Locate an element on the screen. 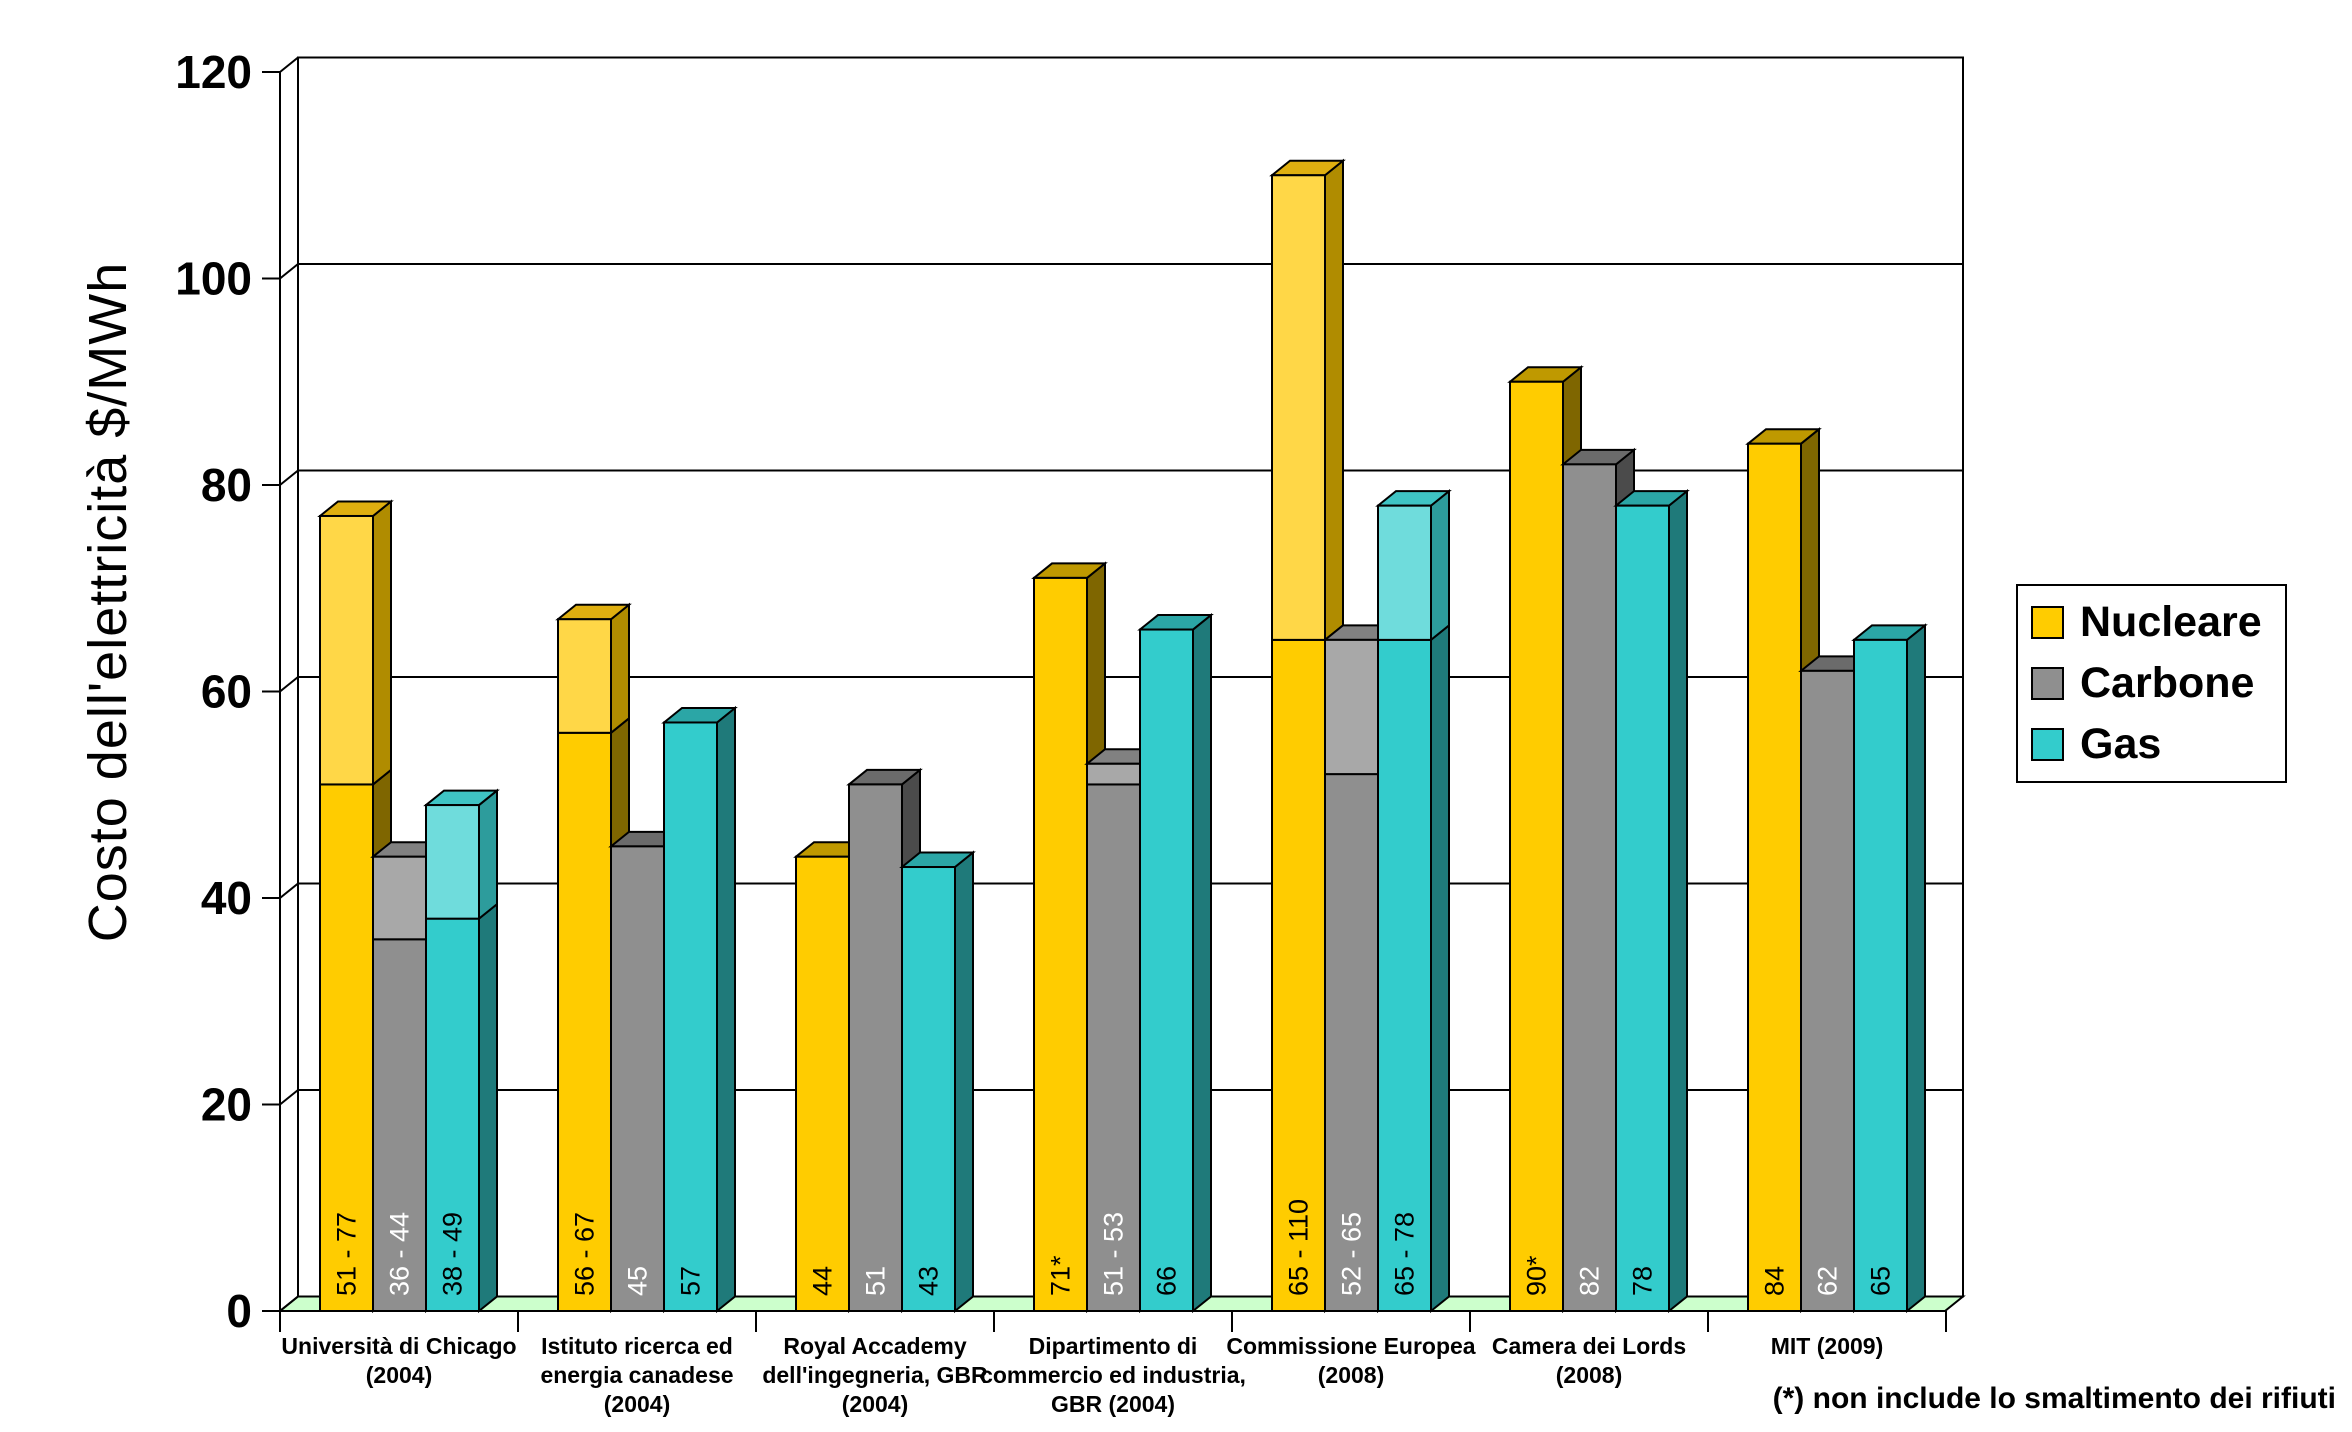  legend: Nucleare Carbone Gas is located at coordinates (2151, 683).